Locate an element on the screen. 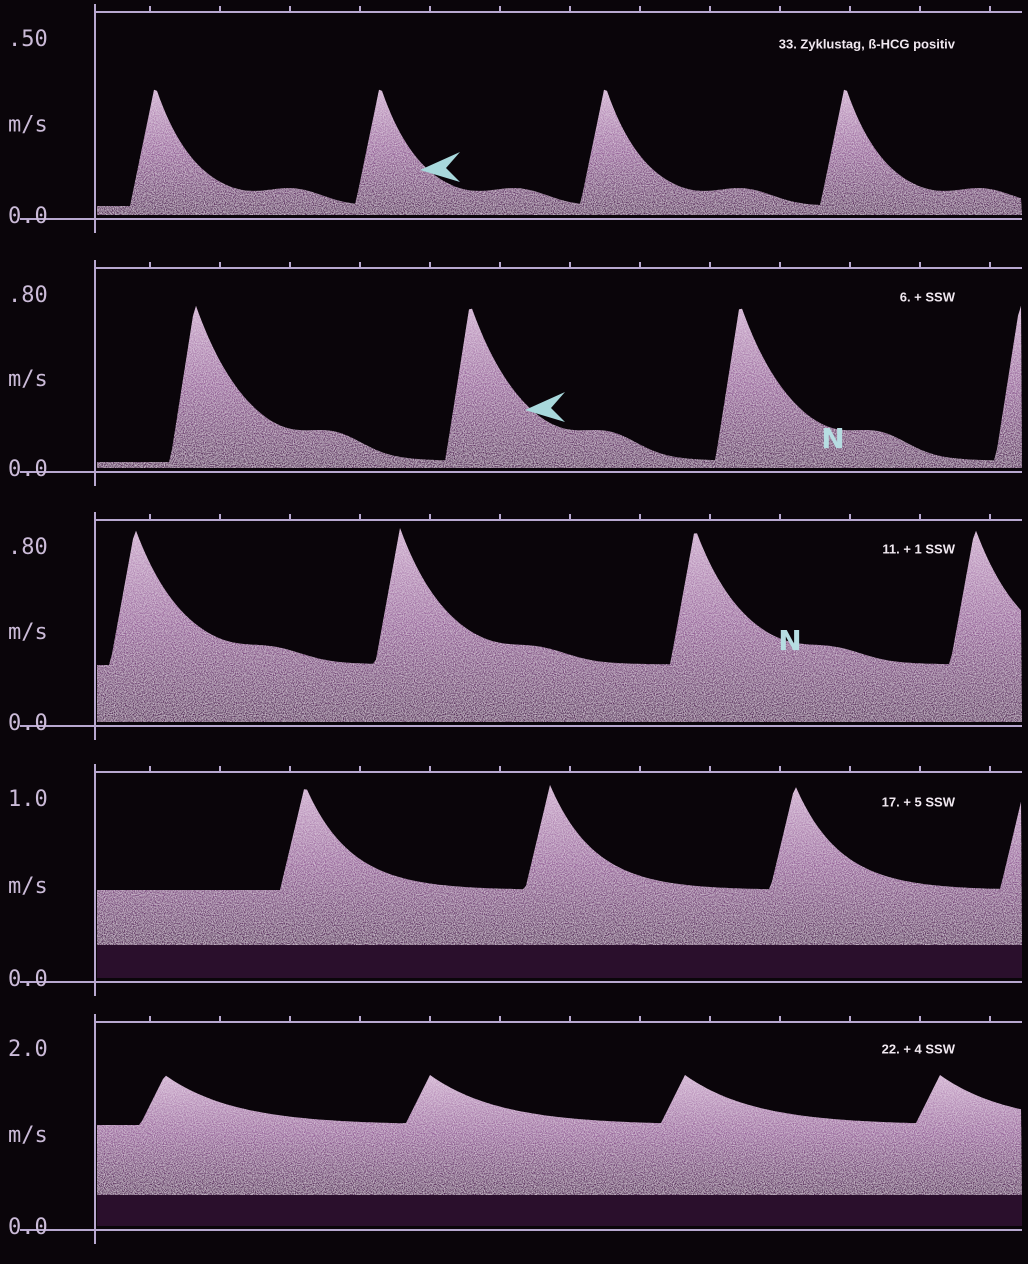  panel-caption: 11. + 1 SSW is located at coordinates (918, 548).